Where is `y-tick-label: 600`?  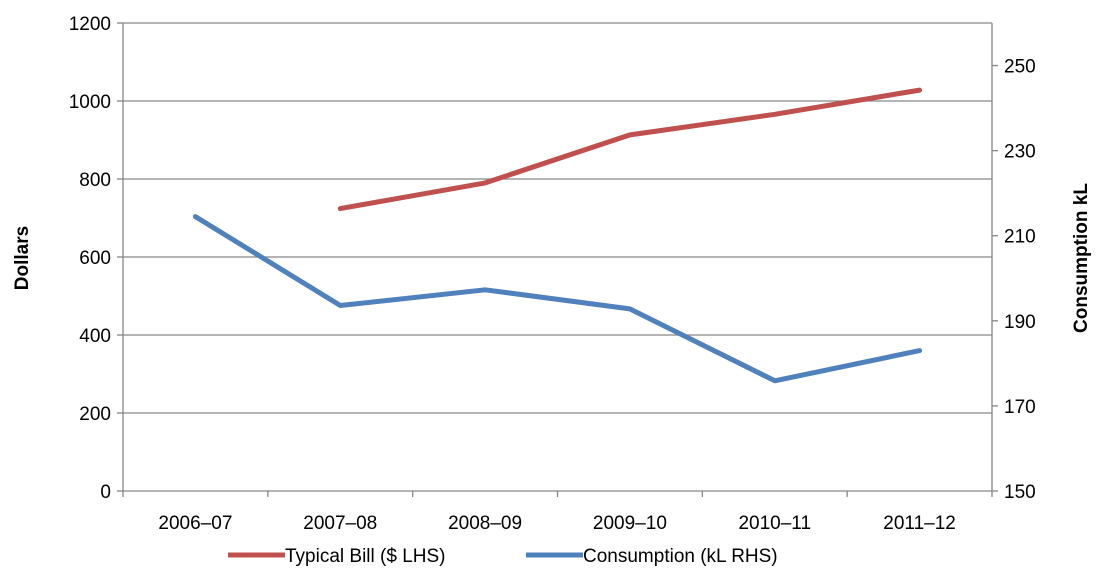
y-tick-label: 600 is located at coordinates (95, 258).